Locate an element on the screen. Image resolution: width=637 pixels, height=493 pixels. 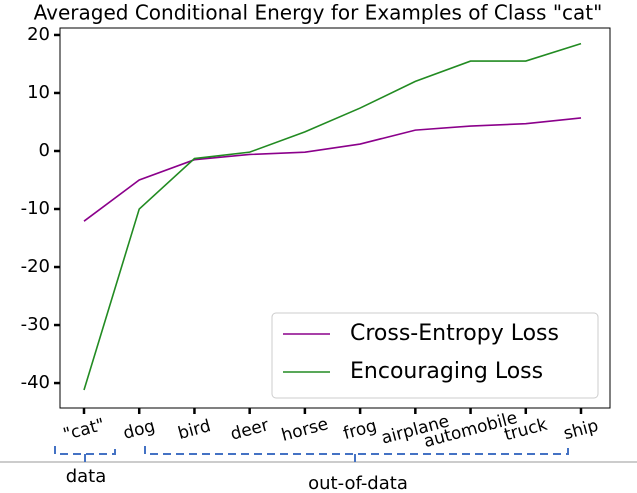
legend-box is located at coordinates (435, 355).